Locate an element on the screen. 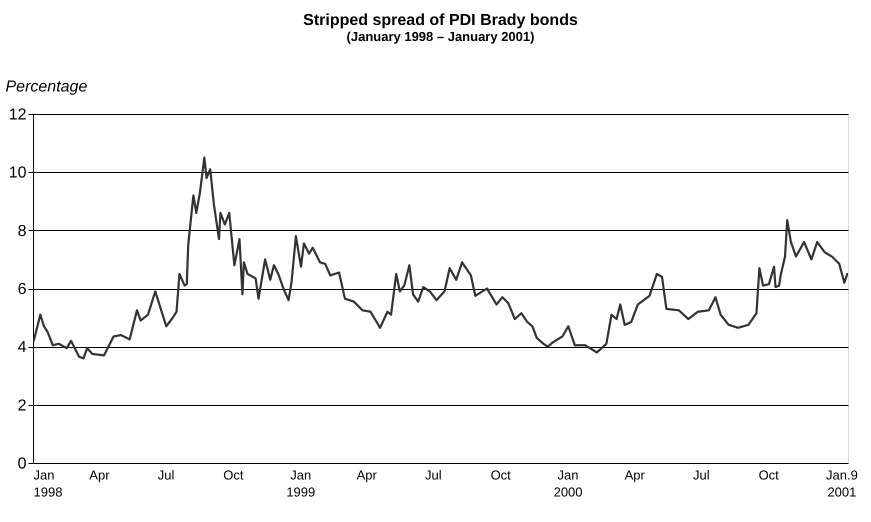 This screenshot has height=522, width=871. x-tick-label: Jan 2000 is located at coordinates (568, 484).